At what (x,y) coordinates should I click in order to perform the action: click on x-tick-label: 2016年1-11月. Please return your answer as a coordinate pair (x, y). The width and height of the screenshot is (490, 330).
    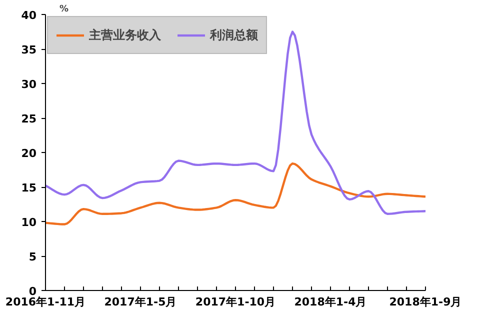
    Looking at the image, I should click on (45, 302).